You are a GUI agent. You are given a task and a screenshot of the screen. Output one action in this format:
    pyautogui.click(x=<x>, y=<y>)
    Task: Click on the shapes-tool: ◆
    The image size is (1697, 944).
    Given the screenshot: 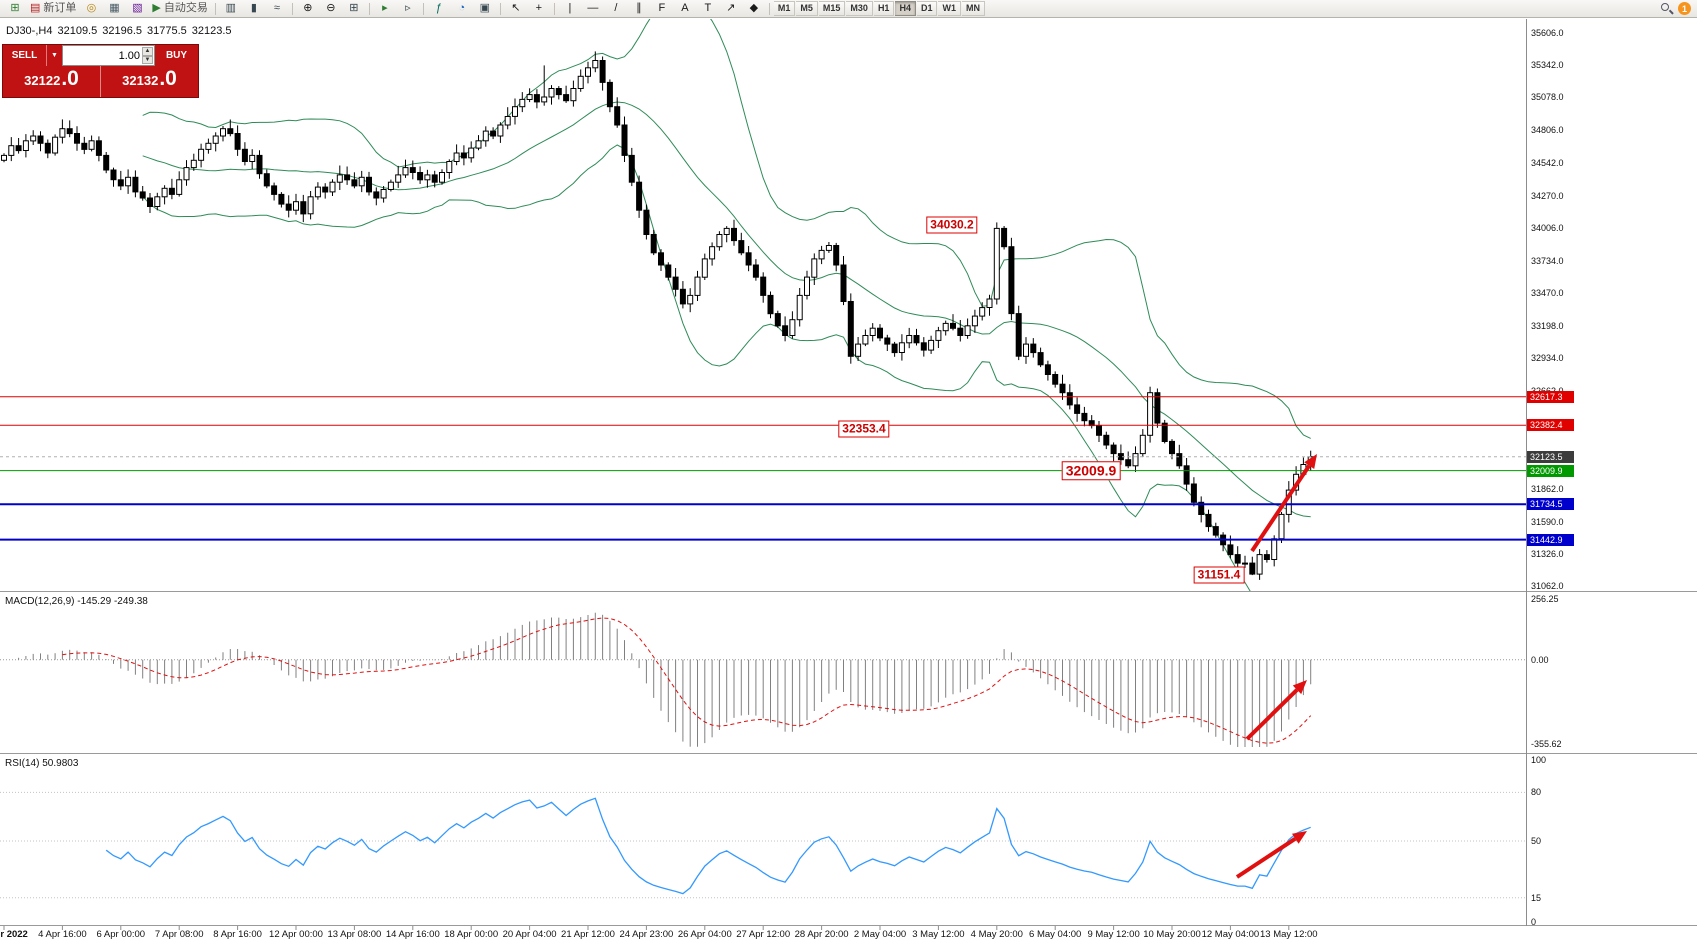 What is the action you would take?
    pyautogui.click(x=754, y=8)
    